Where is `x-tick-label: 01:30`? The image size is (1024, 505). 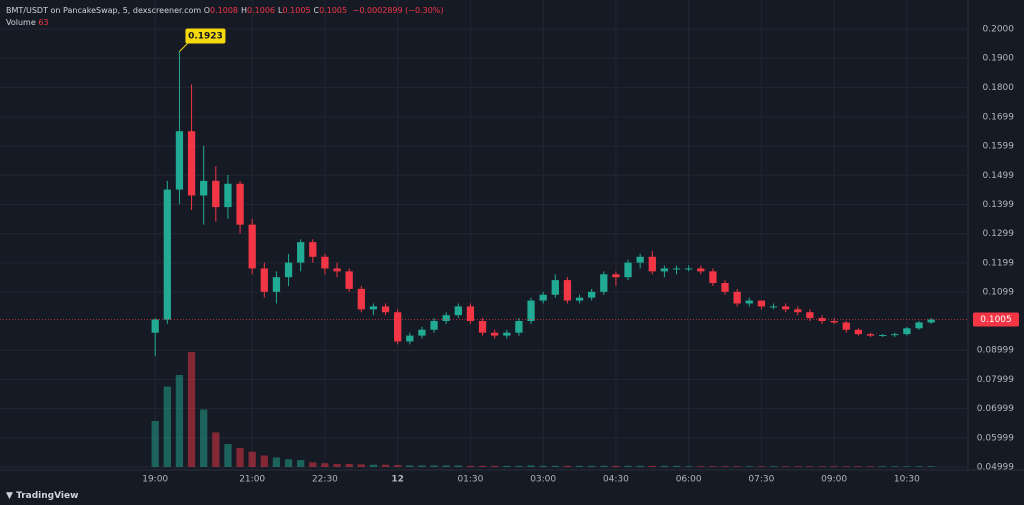 x-tick-label: 01:30 is located at coordinates (470, 480).